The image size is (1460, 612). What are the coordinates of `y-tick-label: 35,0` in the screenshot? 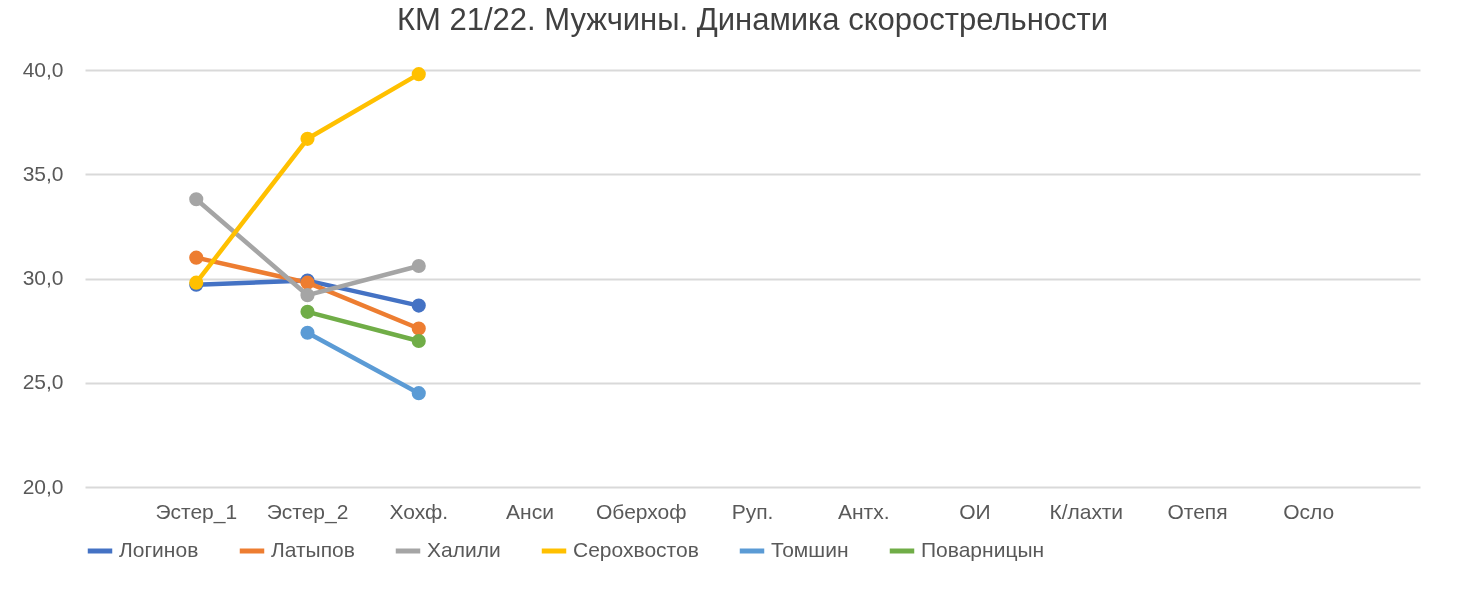 It's located at (43, 173).